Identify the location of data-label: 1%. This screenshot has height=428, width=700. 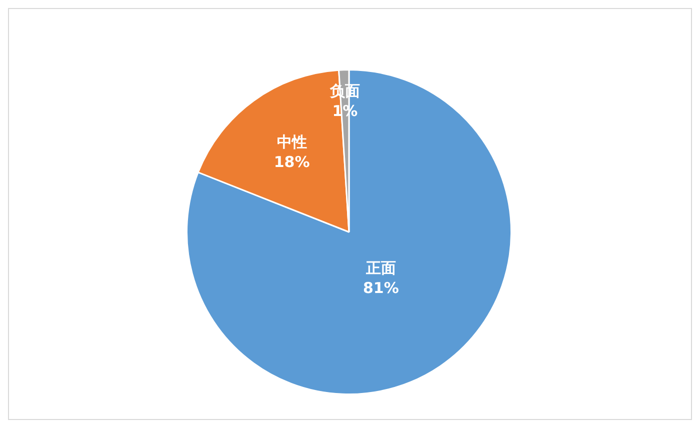
(345, 111).